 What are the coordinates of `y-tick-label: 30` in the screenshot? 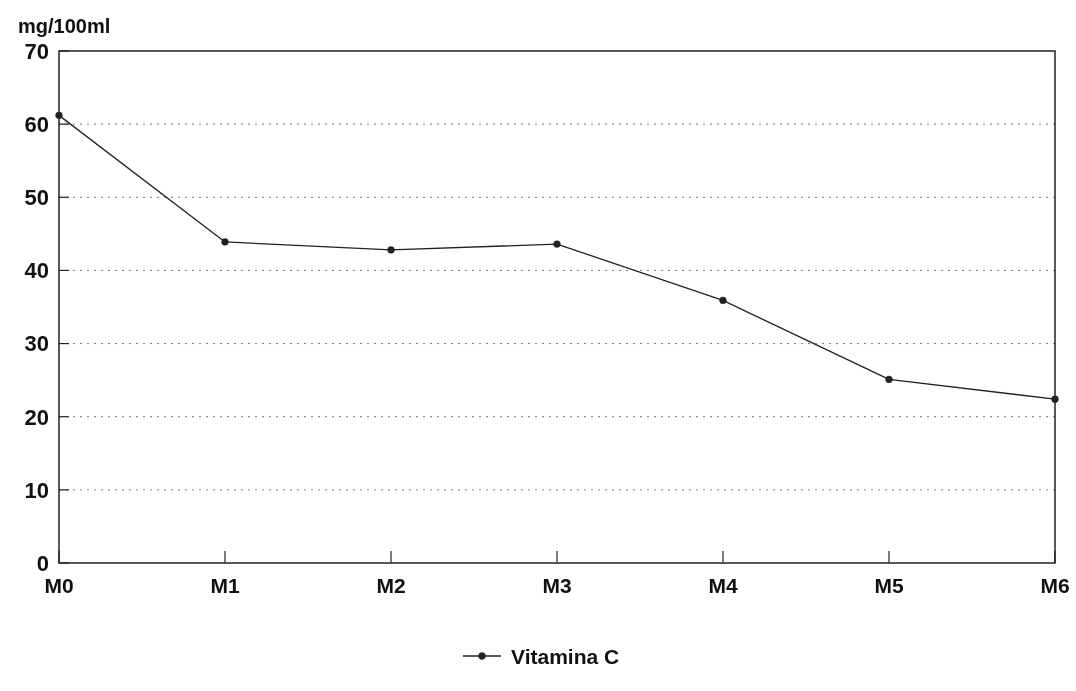 It's located at (36, 344).